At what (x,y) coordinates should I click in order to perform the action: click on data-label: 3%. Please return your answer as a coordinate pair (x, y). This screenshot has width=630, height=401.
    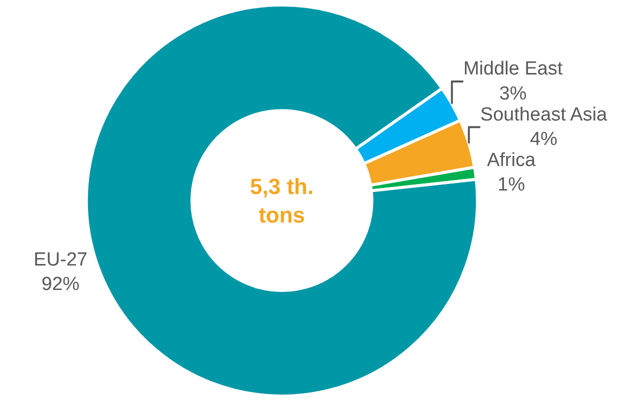
    Looking at the image, I should click on (513, 93).